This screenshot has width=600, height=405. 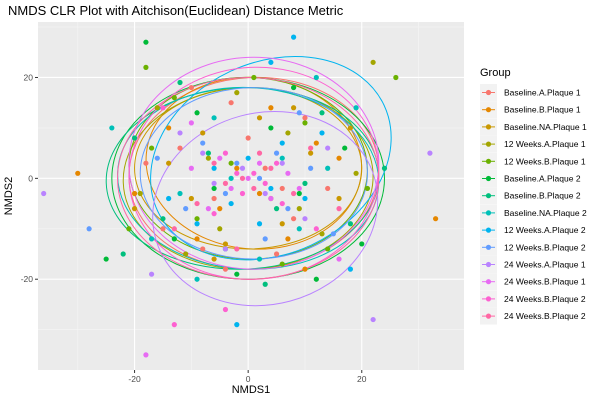 What do you see at coordinates (362, 379) in the screenshot?
I see `x-tick-label: 20` at bounding box center [362, 379].